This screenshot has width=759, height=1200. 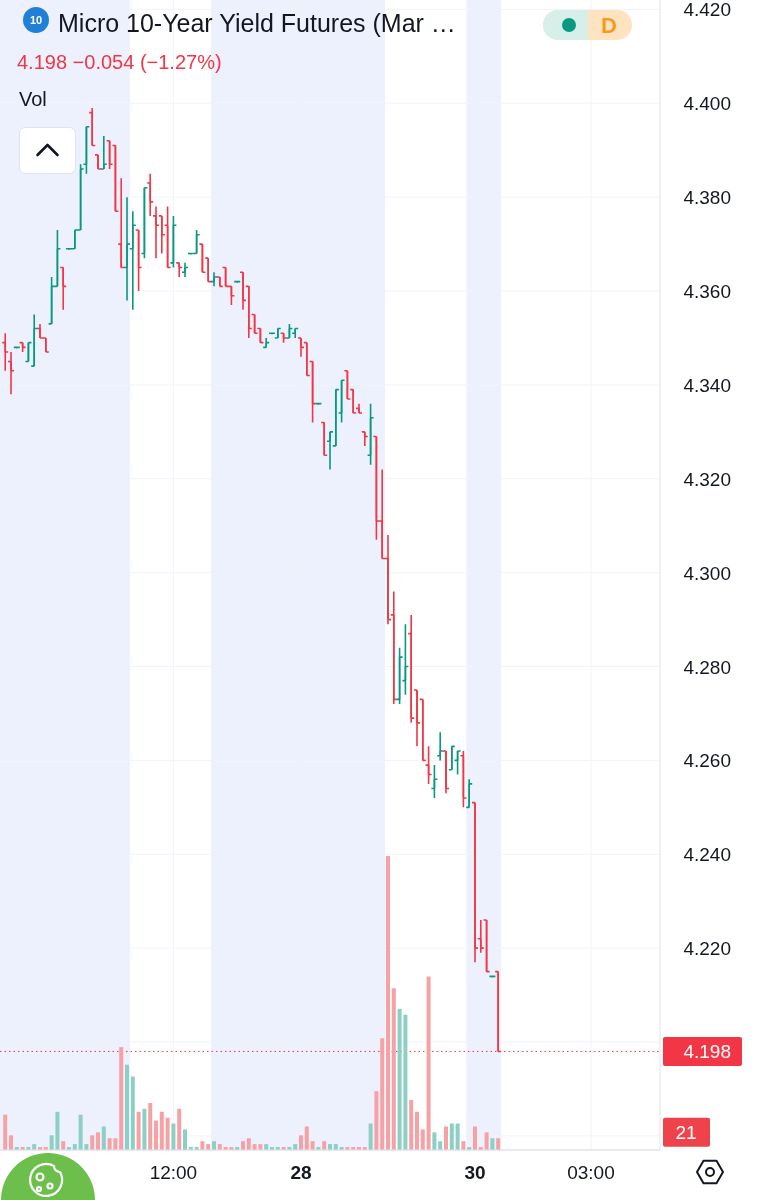 I want to click on text: 21, so click(x=686, y=1133).